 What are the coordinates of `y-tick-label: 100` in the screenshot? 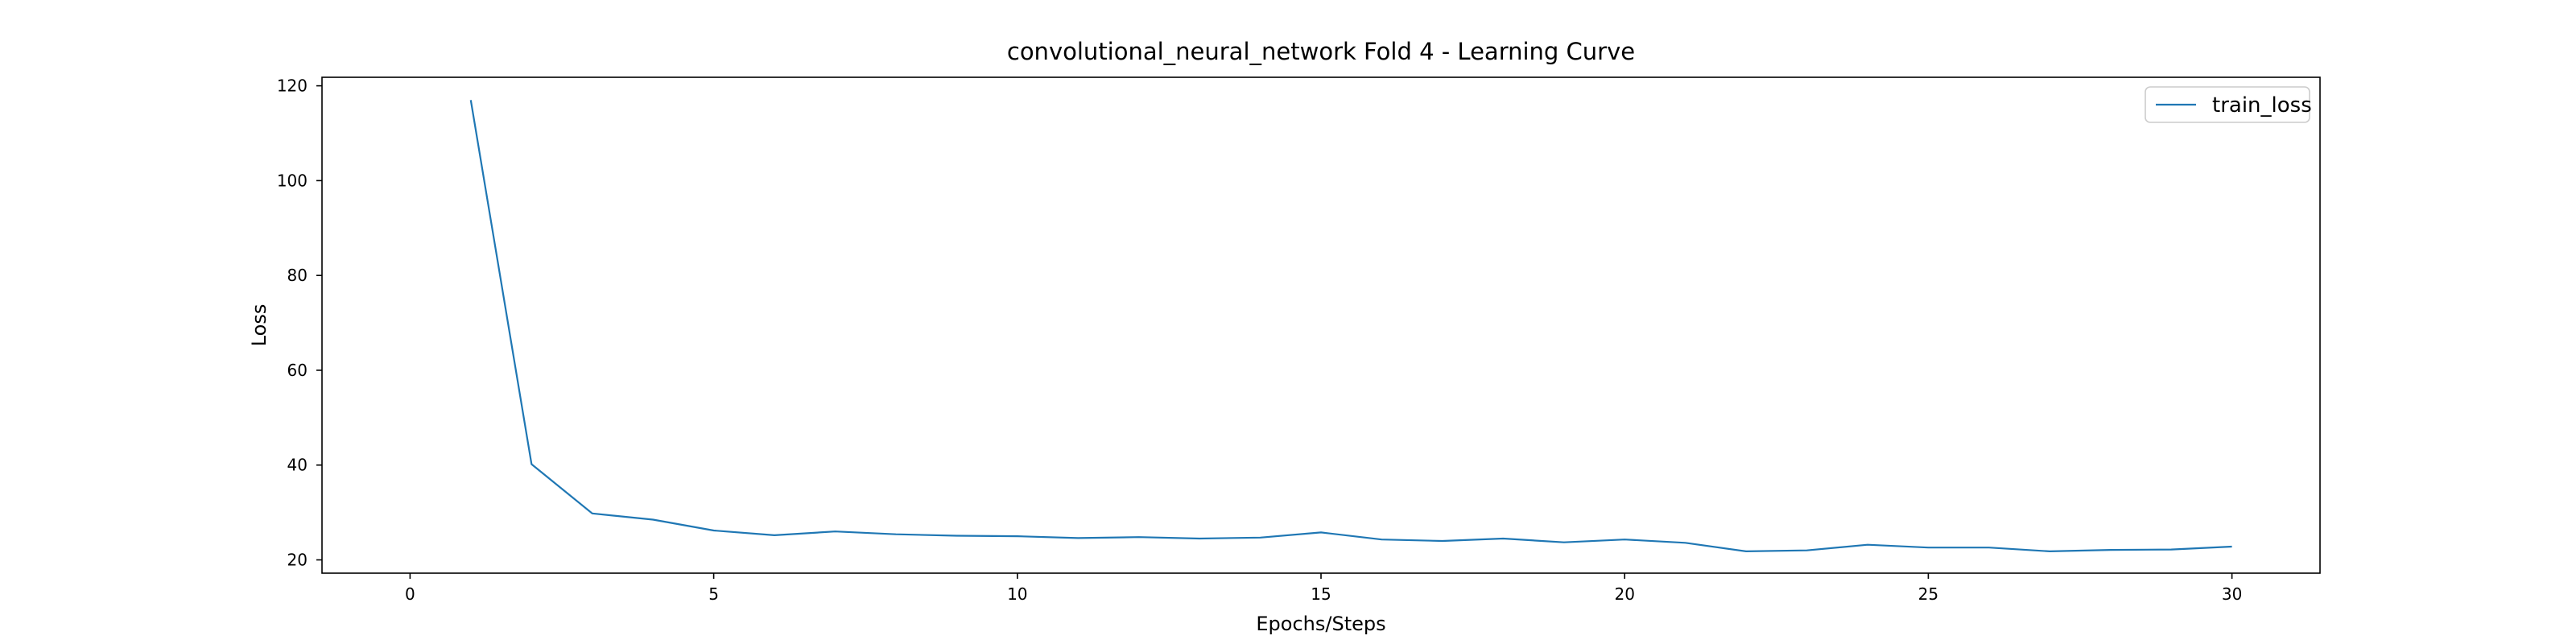 It's located at (292, 180).